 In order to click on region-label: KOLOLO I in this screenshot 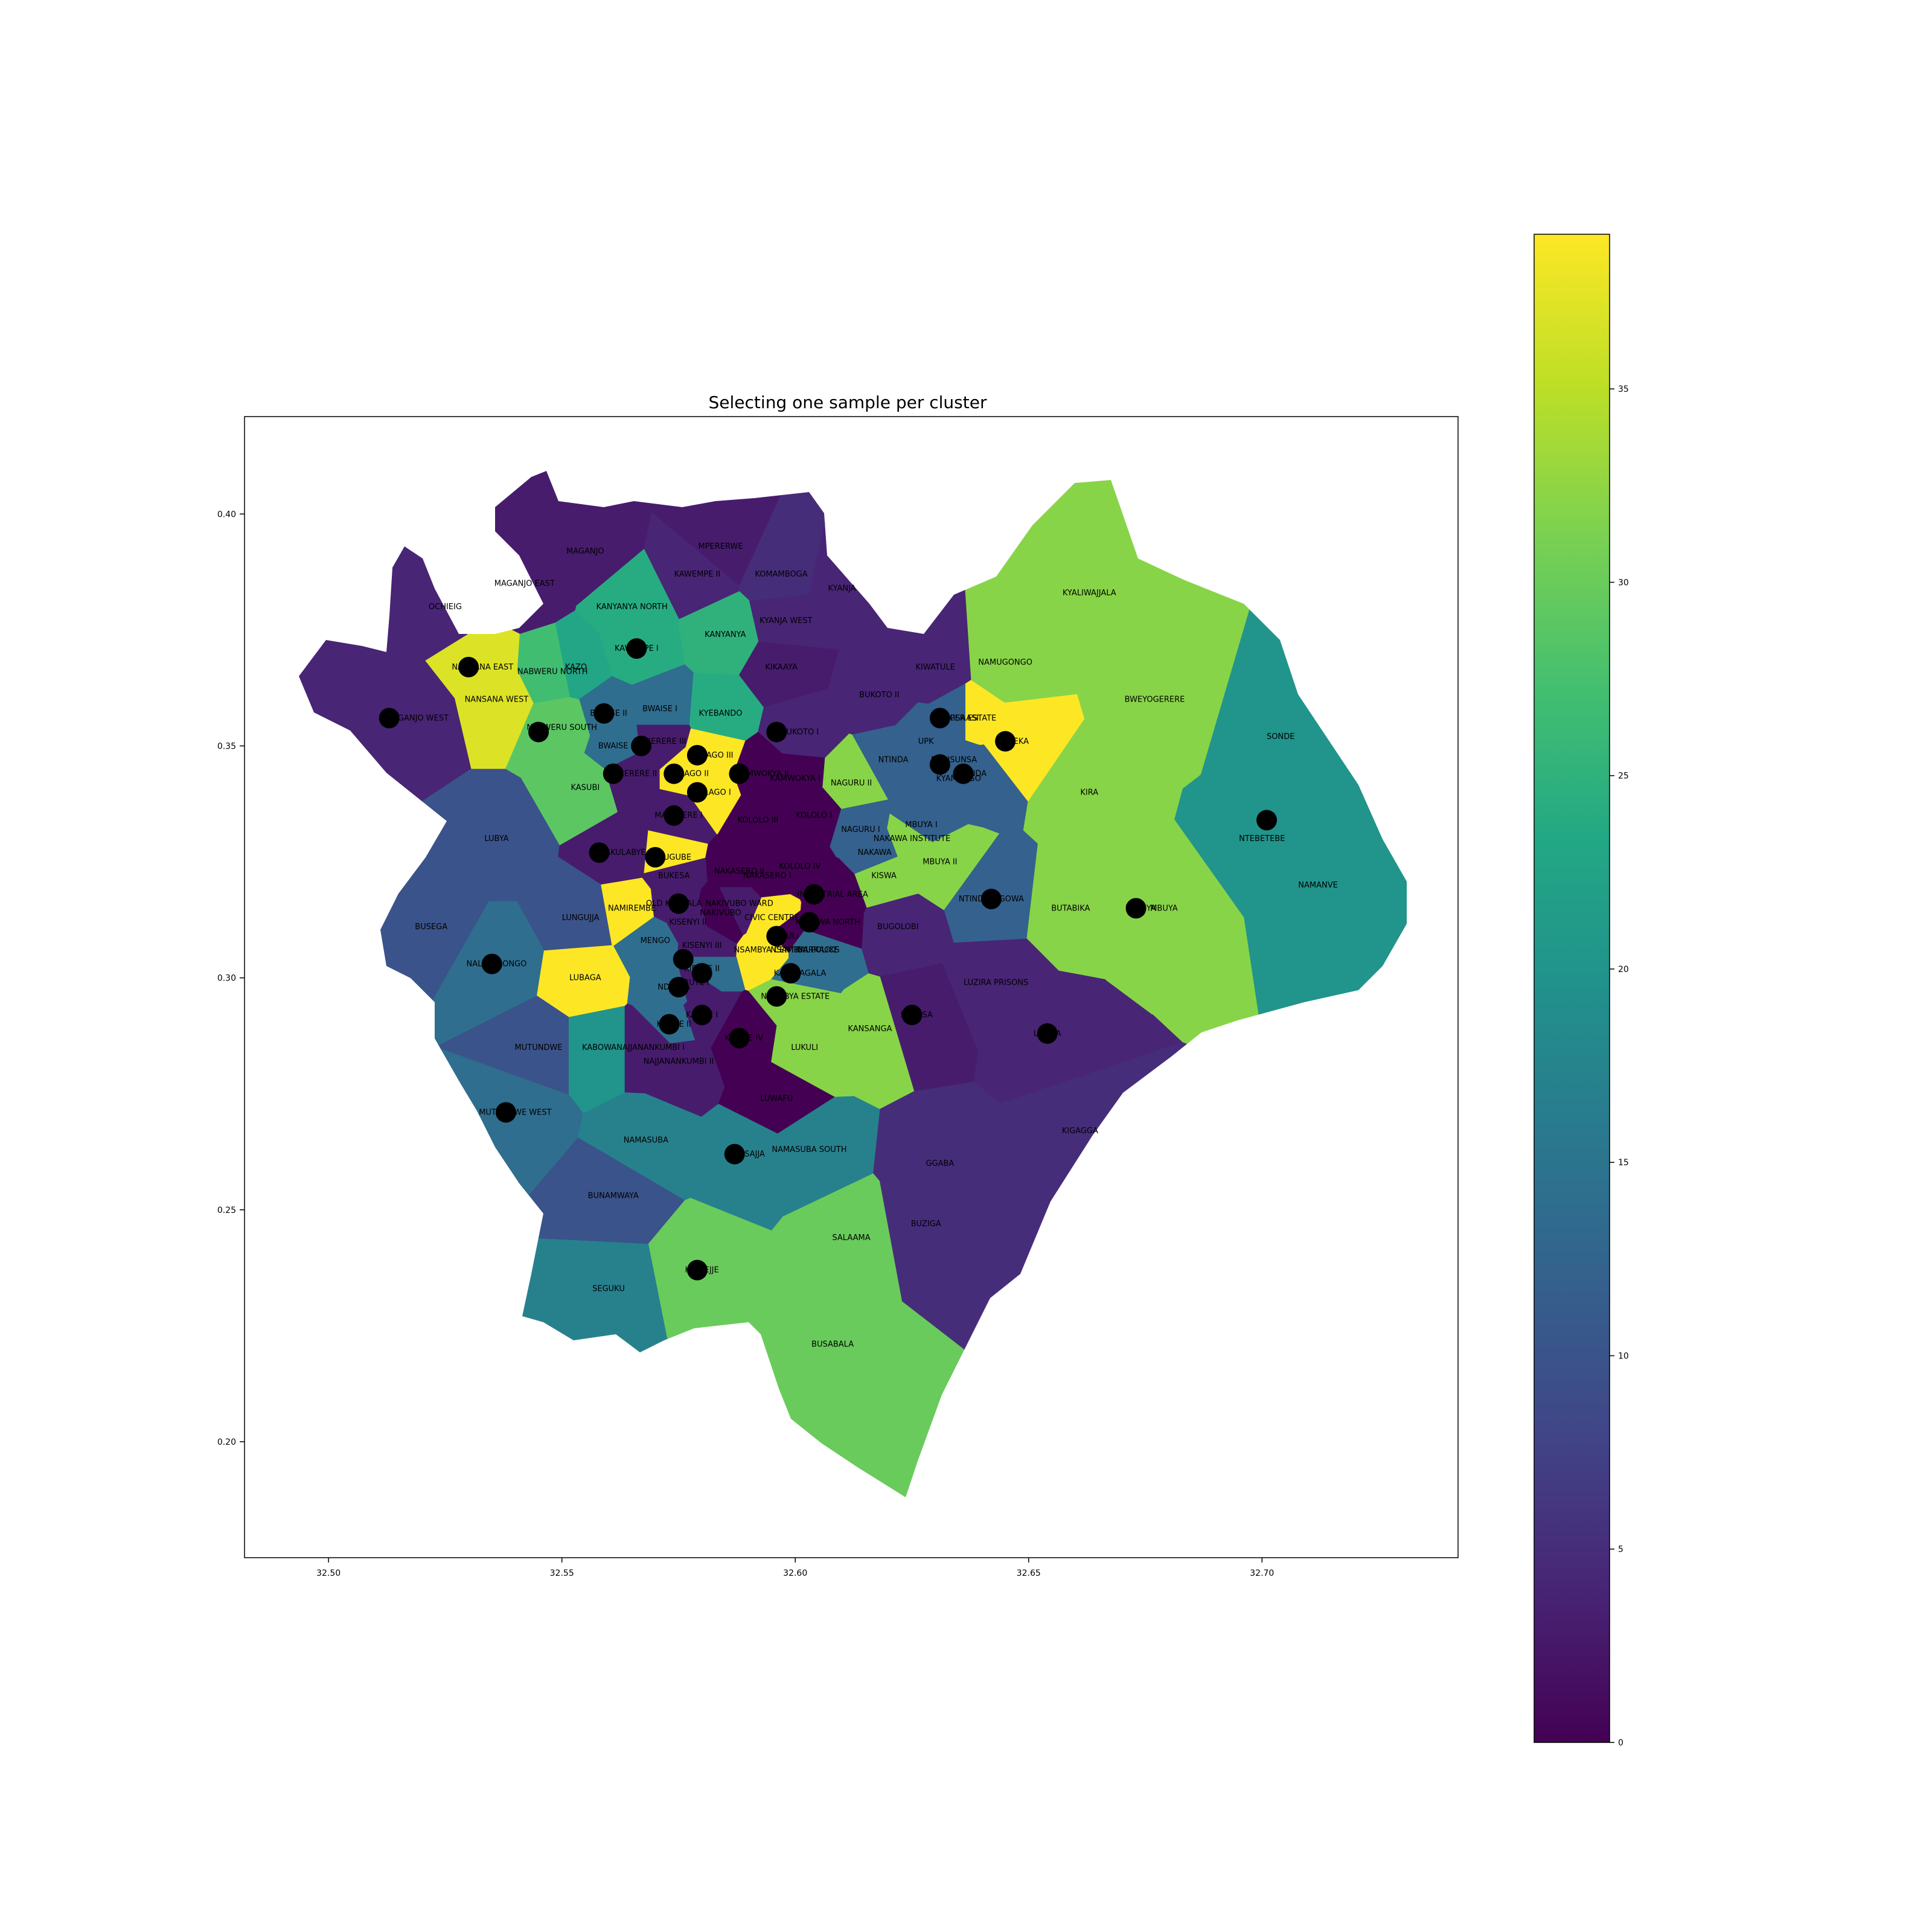, I will do `click(814, 815)`.